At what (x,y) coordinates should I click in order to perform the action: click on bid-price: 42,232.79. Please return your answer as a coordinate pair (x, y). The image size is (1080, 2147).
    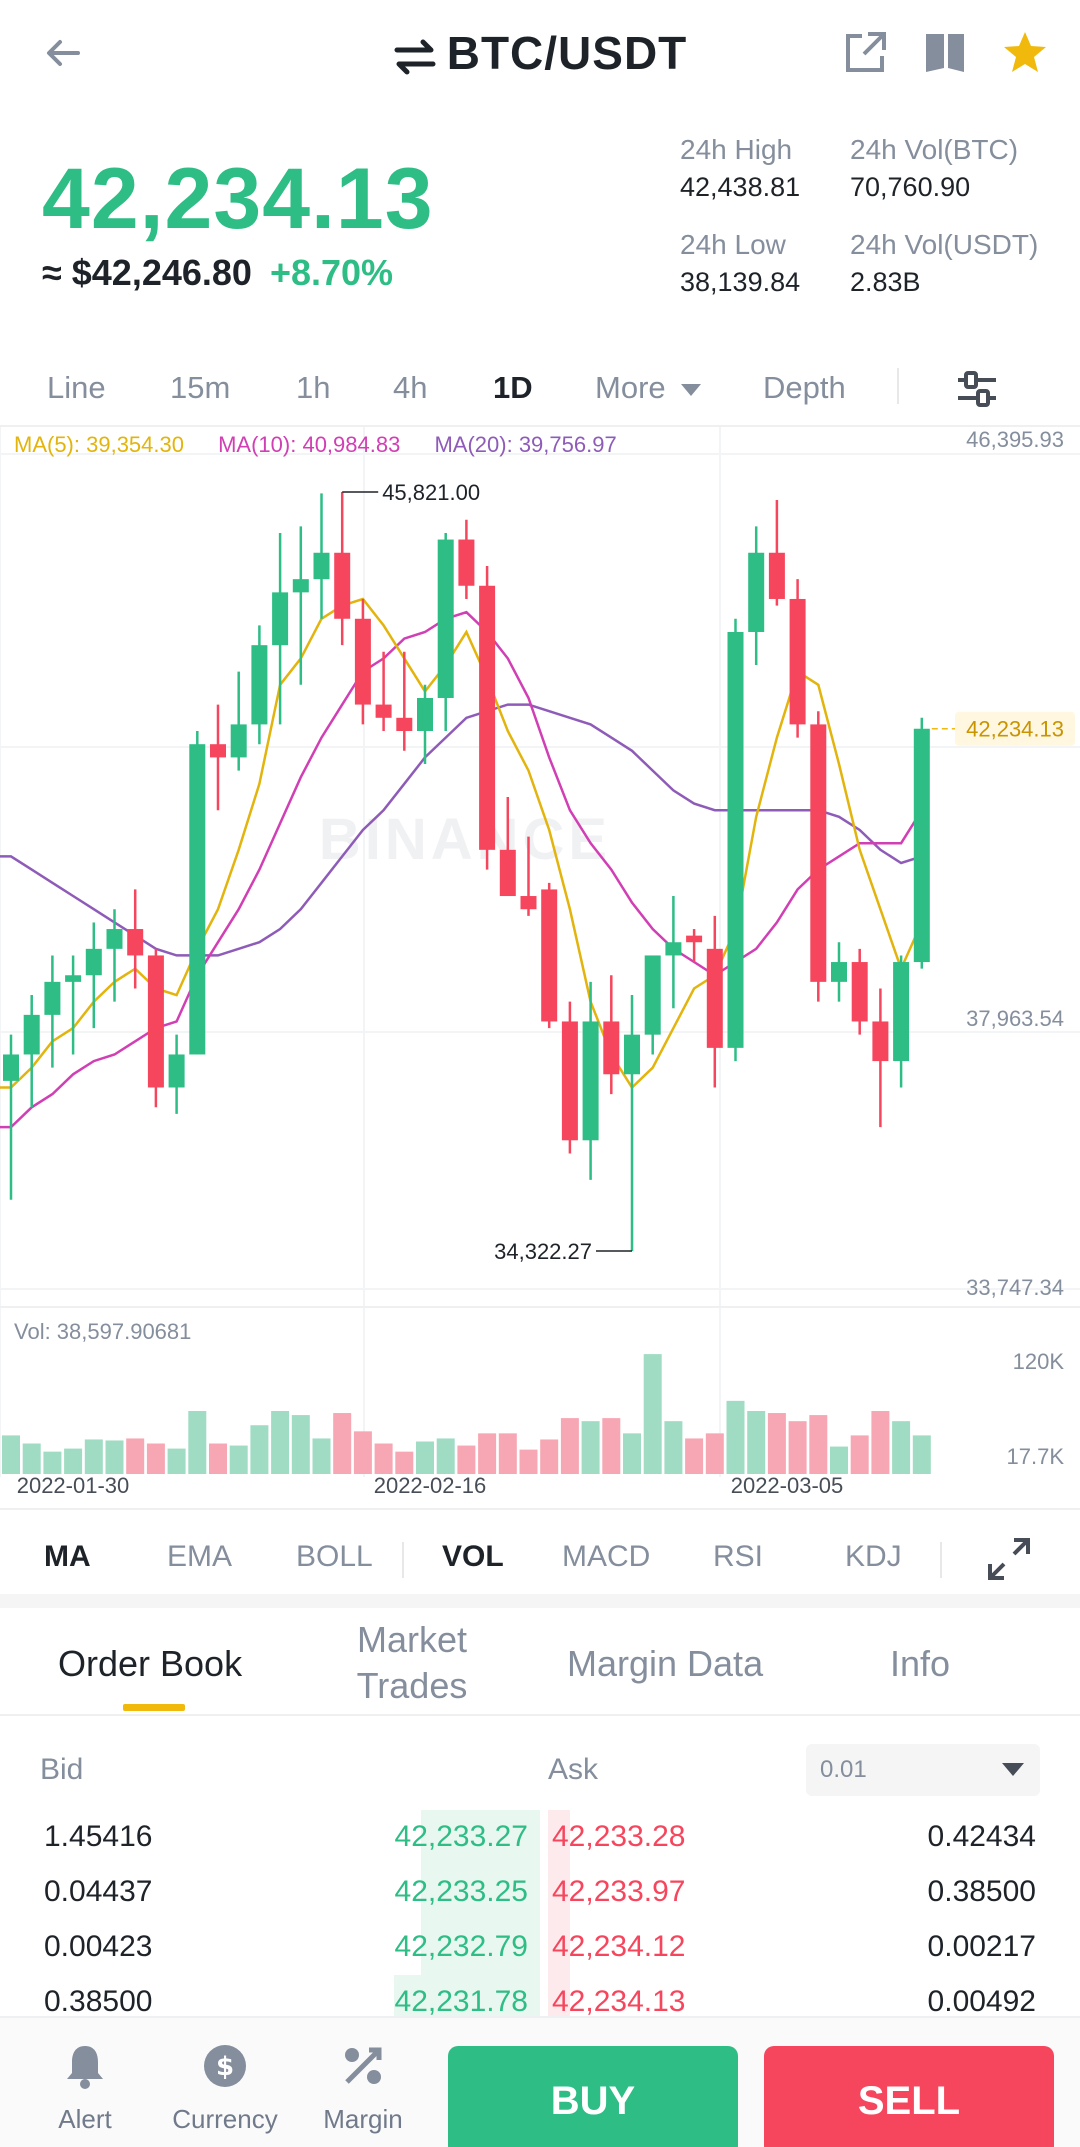
    Looking at the image, I should click on (461, 1946).